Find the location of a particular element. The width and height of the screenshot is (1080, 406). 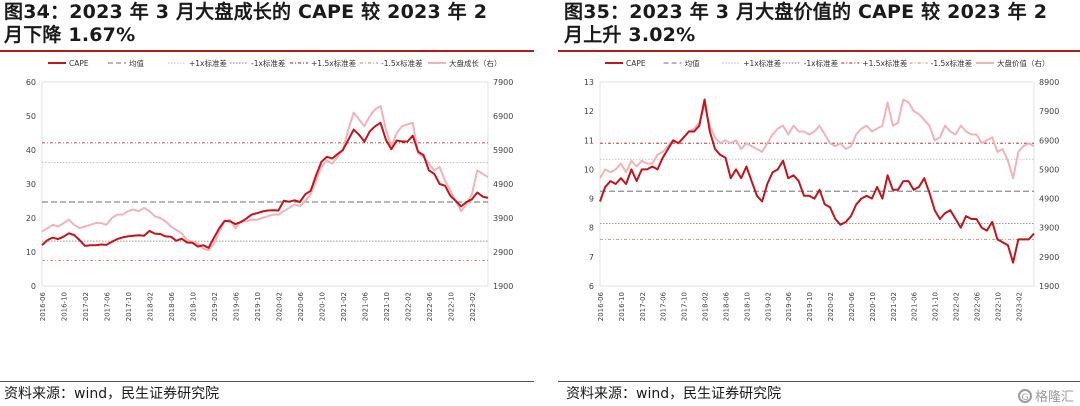

y-left-tick-label: 30 is located at coordinates (31, 184).